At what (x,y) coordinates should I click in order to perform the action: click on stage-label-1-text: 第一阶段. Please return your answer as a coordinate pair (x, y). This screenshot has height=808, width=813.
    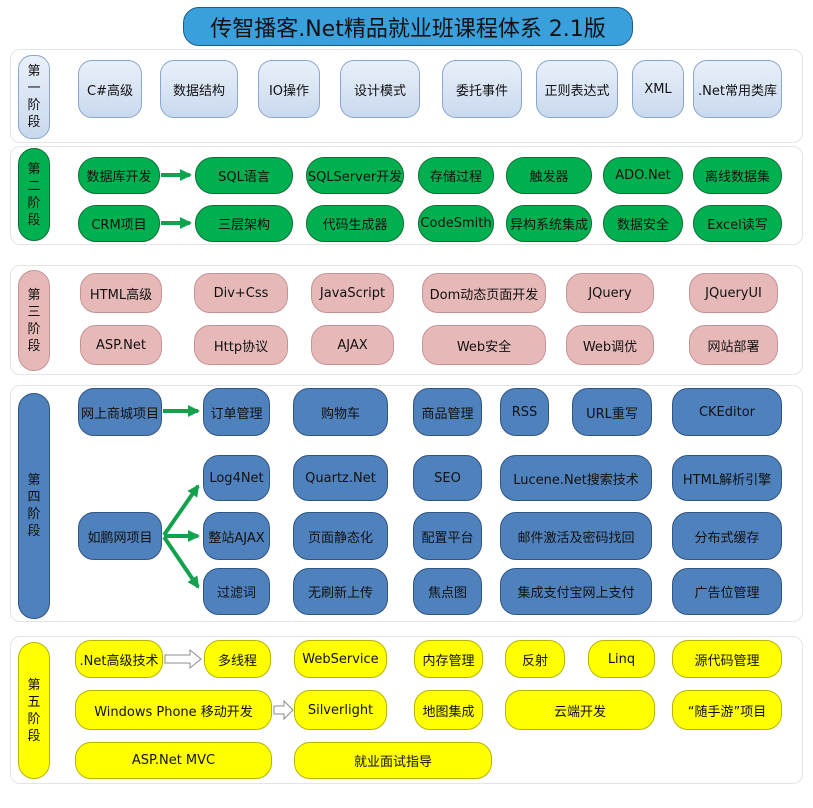
    Looking at the image, I should click on (34, 97).